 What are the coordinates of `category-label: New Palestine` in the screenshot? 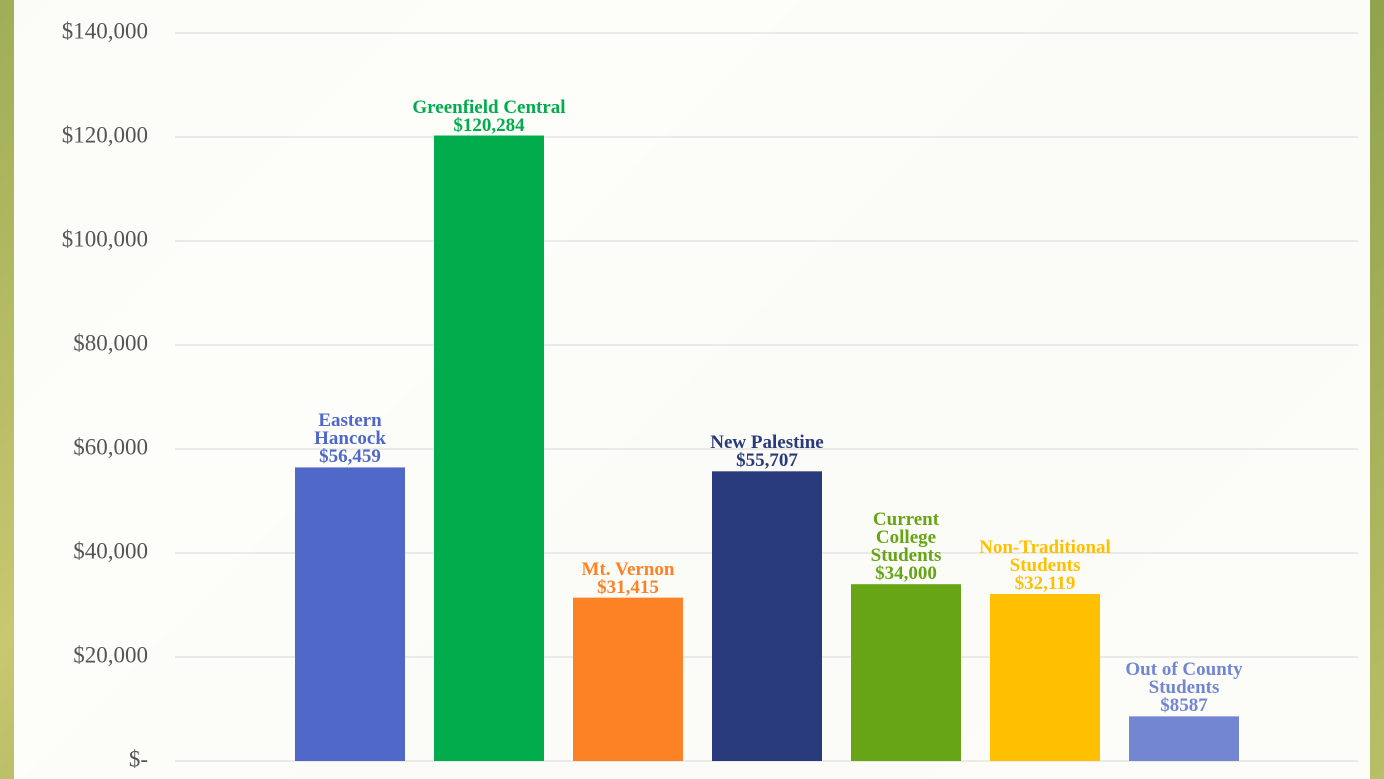 It's located at (767, 443).